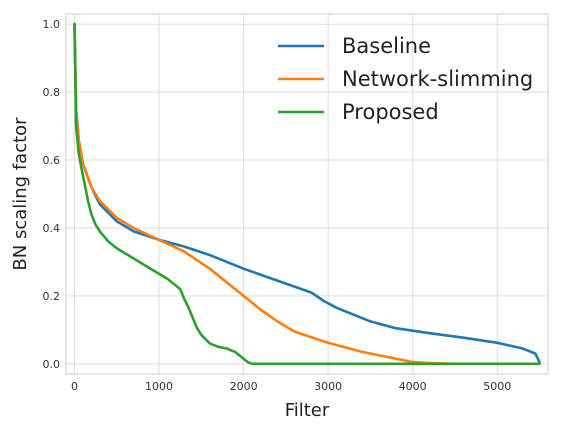 The image size is (572, 428). I want to click on legend: Baseline Network-slimming Proposed, so click(405, 79).